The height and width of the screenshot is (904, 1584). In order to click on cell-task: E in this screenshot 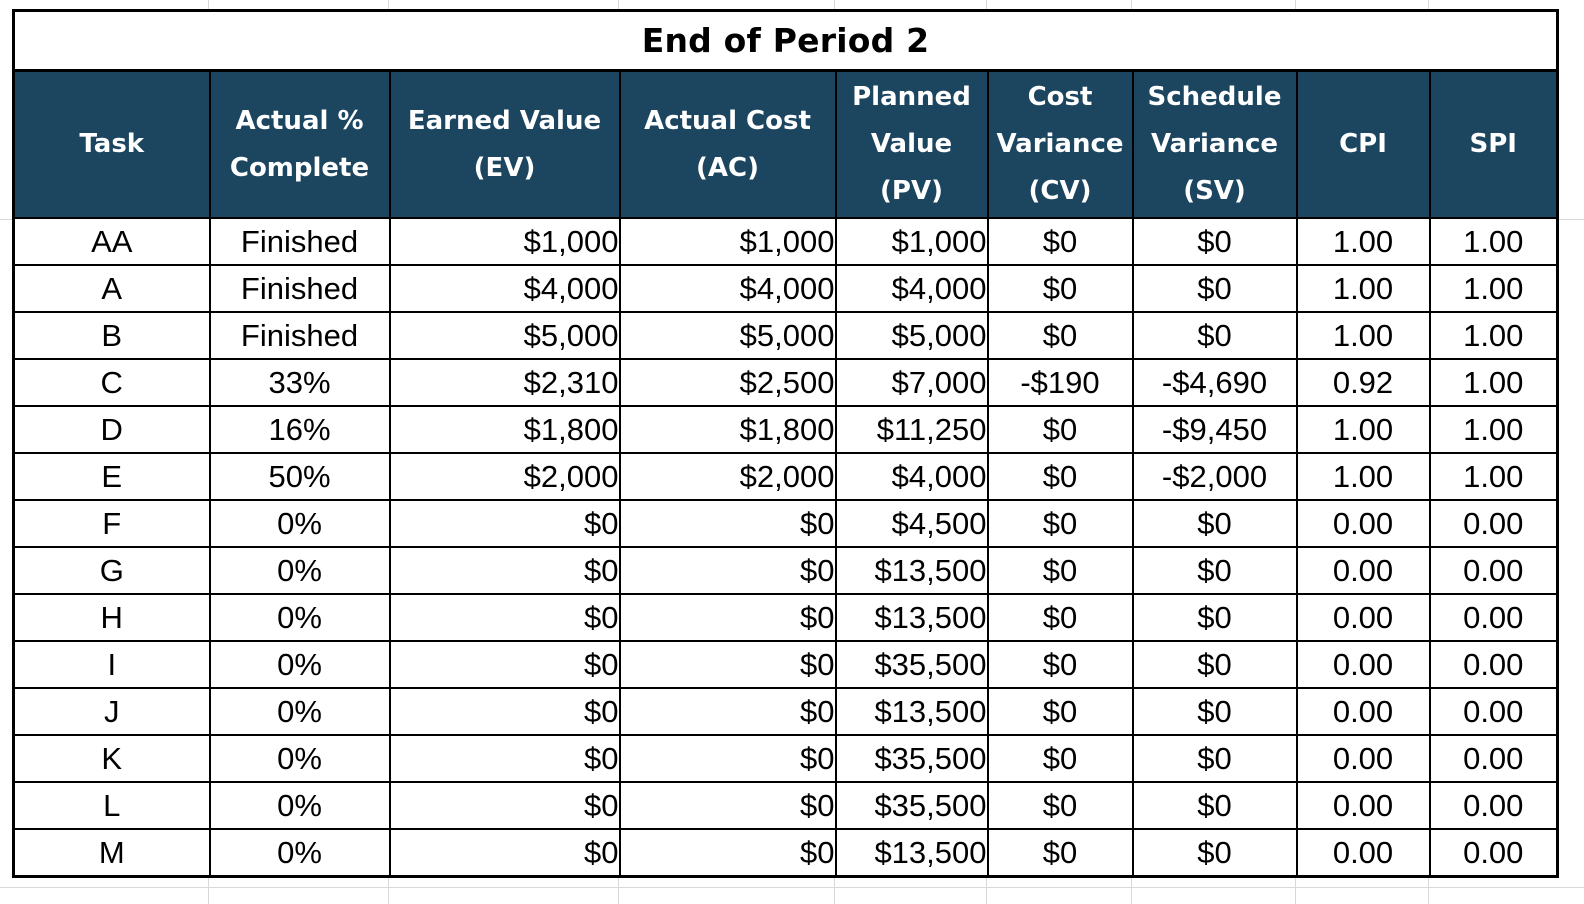, I will do `click(111, 476)`.